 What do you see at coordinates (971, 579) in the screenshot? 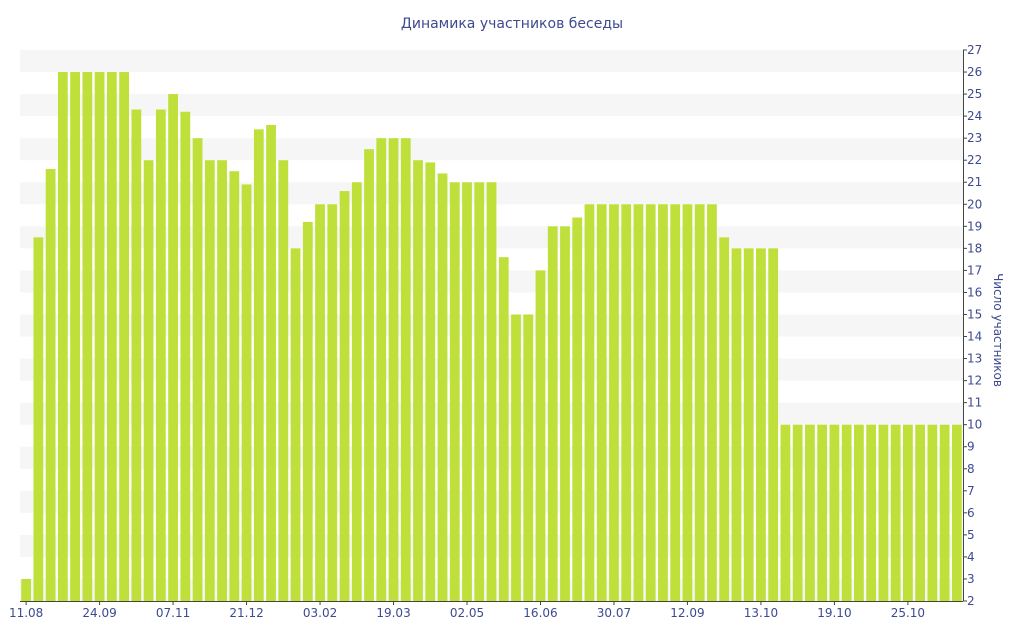
I see `y-tick-label: 3` at bounding box center [971, 579].